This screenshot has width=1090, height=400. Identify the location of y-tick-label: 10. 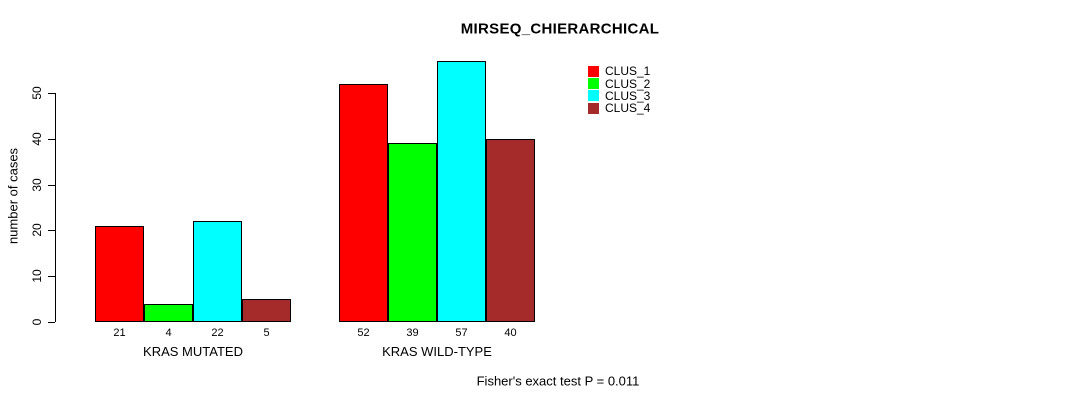
(37, 276).